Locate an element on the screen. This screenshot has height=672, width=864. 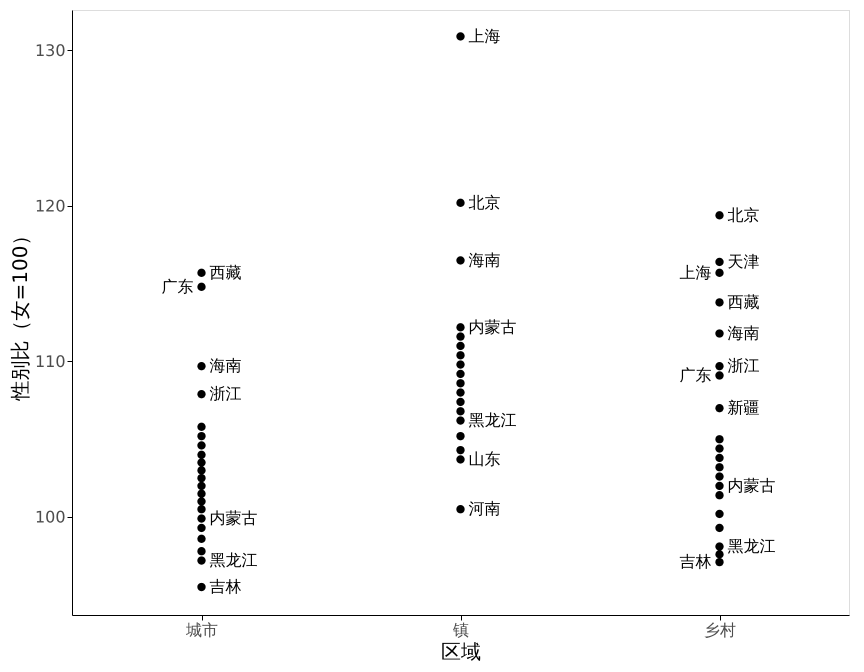
y-tick-label: 110 is located at coordinates (50, 361).